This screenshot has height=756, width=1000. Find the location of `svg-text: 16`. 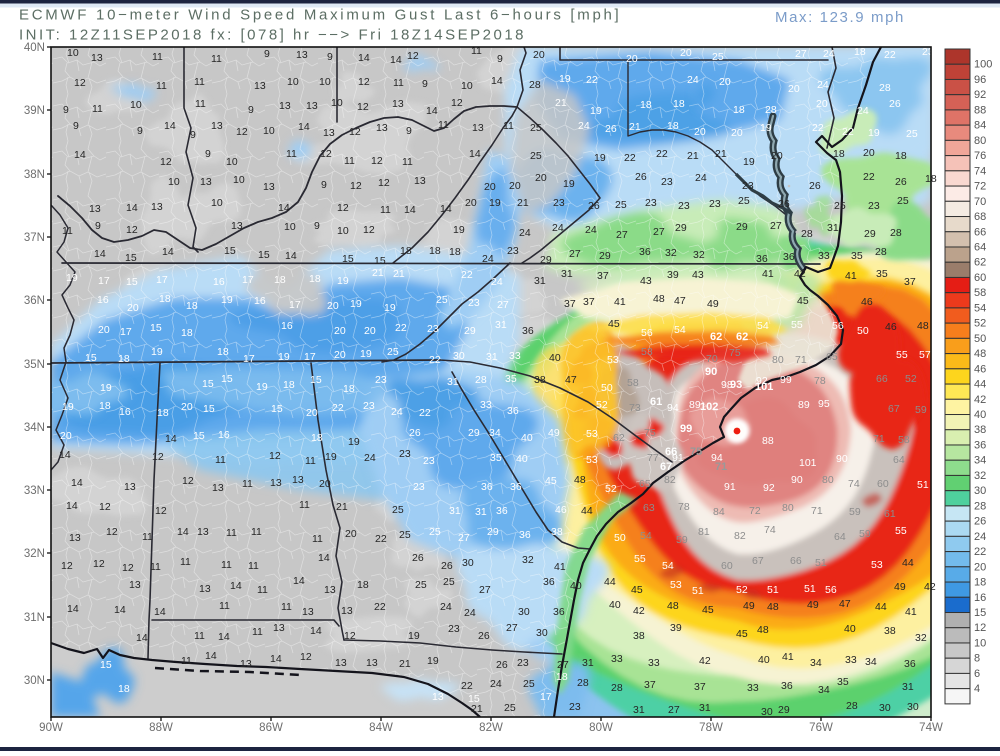

svg-text: 16 is located at coordinates (125, 412).